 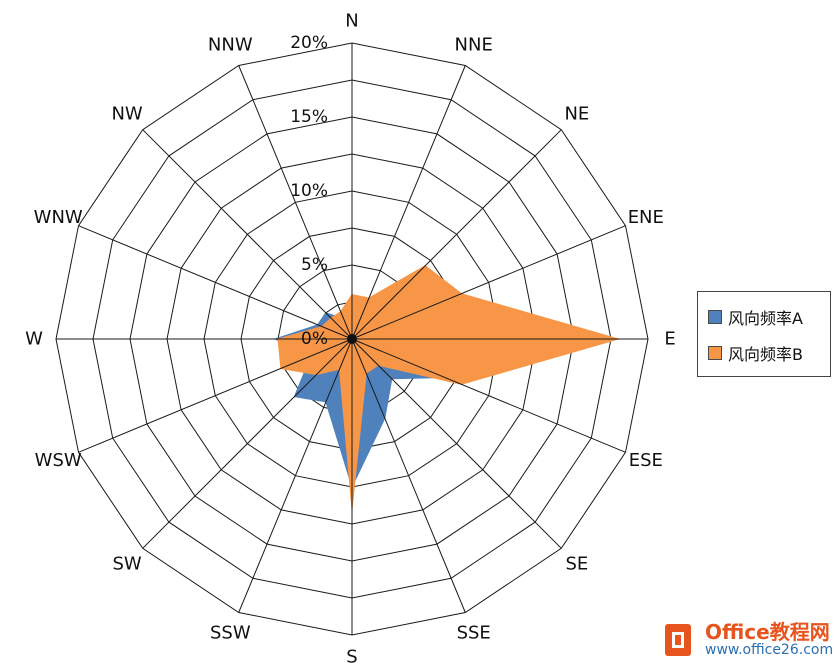 What do you see at coordinates (646, 460) in the screenshot?
I see `direction-label-ese: ESE` at bounding box center [646, 460].